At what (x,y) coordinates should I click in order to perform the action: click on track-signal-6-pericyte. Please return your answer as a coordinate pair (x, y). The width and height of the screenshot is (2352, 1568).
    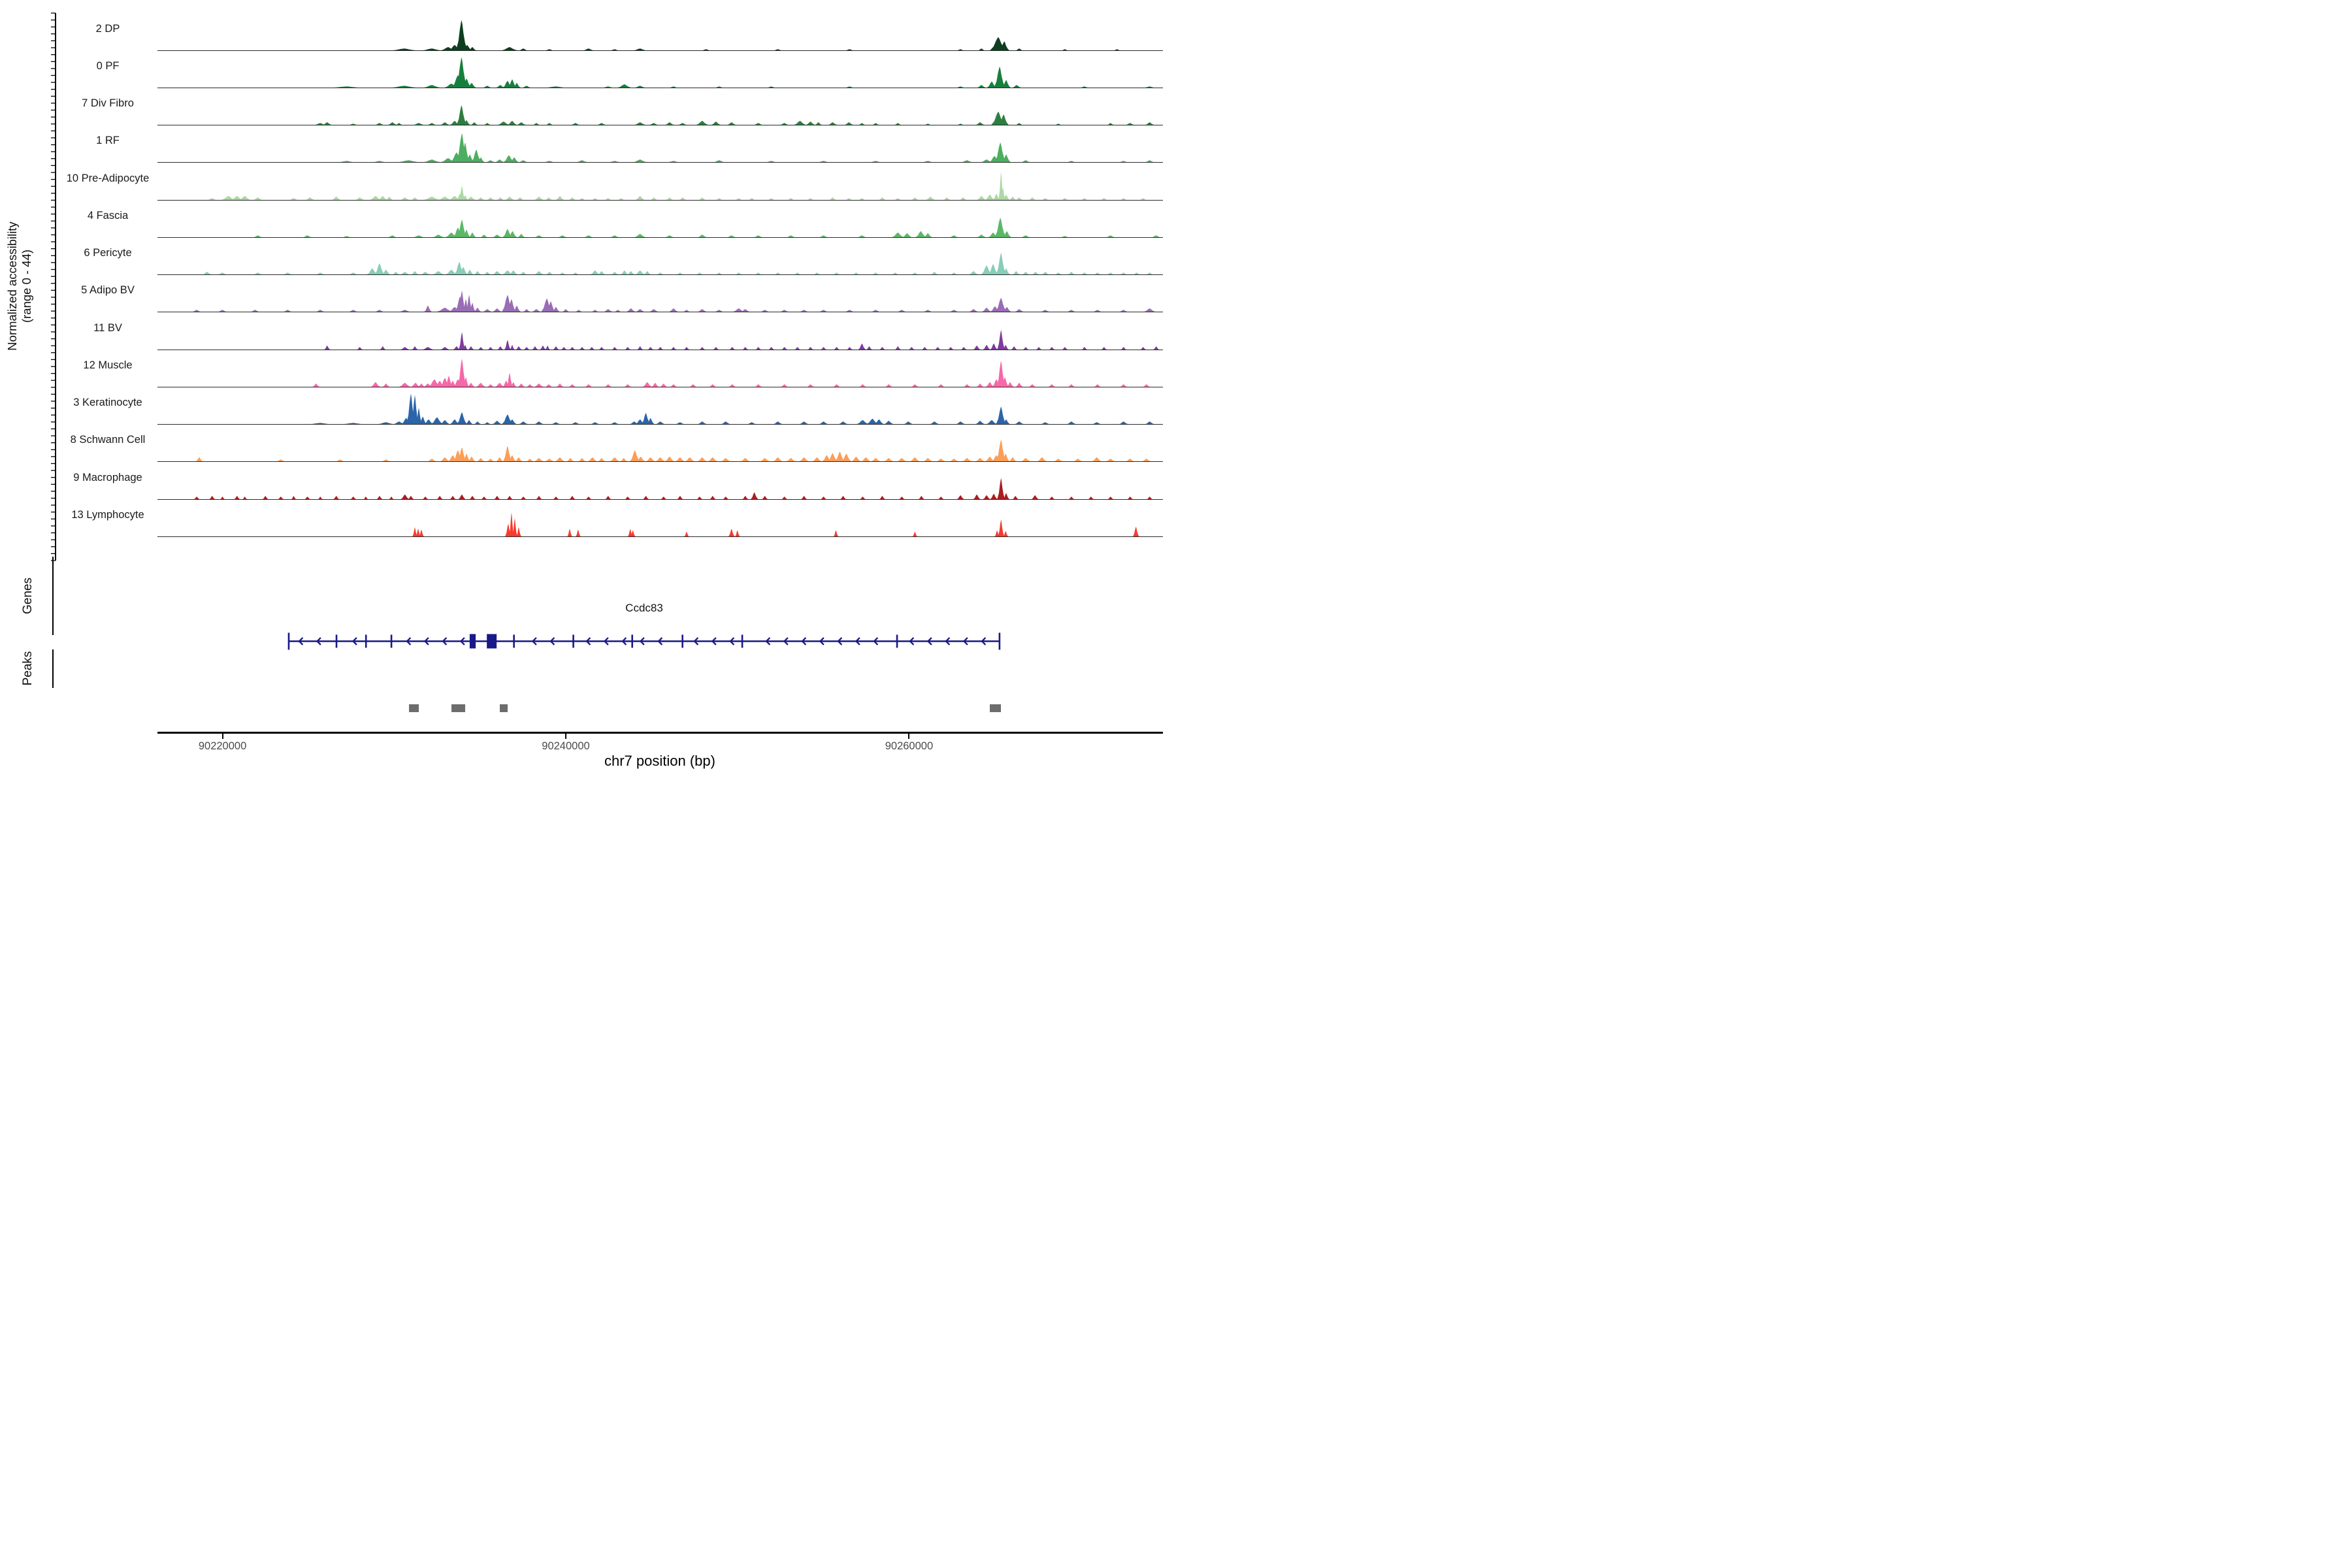
    Looking at the image, I should click on (678, 263).